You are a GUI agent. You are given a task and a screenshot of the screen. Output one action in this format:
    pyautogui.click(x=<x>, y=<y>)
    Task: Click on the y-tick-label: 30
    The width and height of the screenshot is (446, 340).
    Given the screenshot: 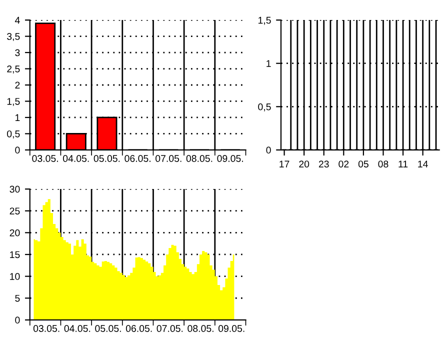 What is the action you would take?
    pyautogui.click(x=15, y=189)
    